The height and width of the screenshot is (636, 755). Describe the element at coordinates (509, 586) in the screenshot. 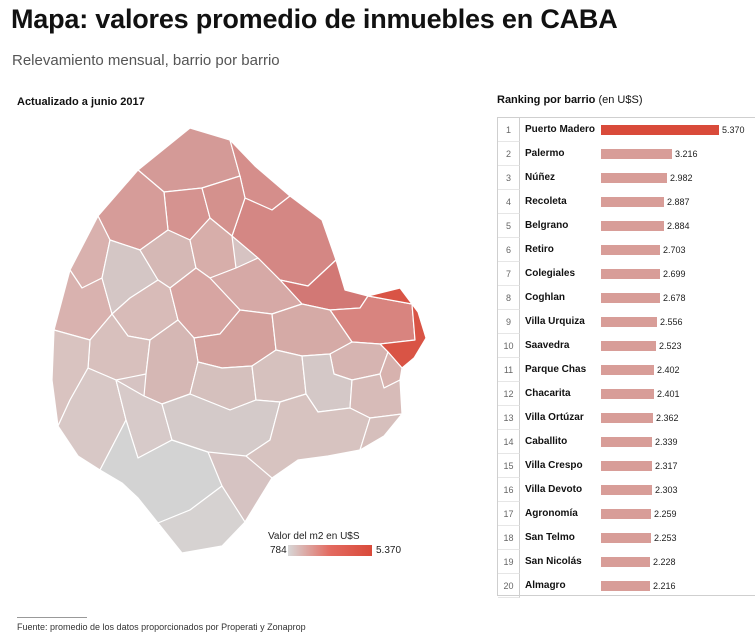

I see `rank-number: 20` at that location.